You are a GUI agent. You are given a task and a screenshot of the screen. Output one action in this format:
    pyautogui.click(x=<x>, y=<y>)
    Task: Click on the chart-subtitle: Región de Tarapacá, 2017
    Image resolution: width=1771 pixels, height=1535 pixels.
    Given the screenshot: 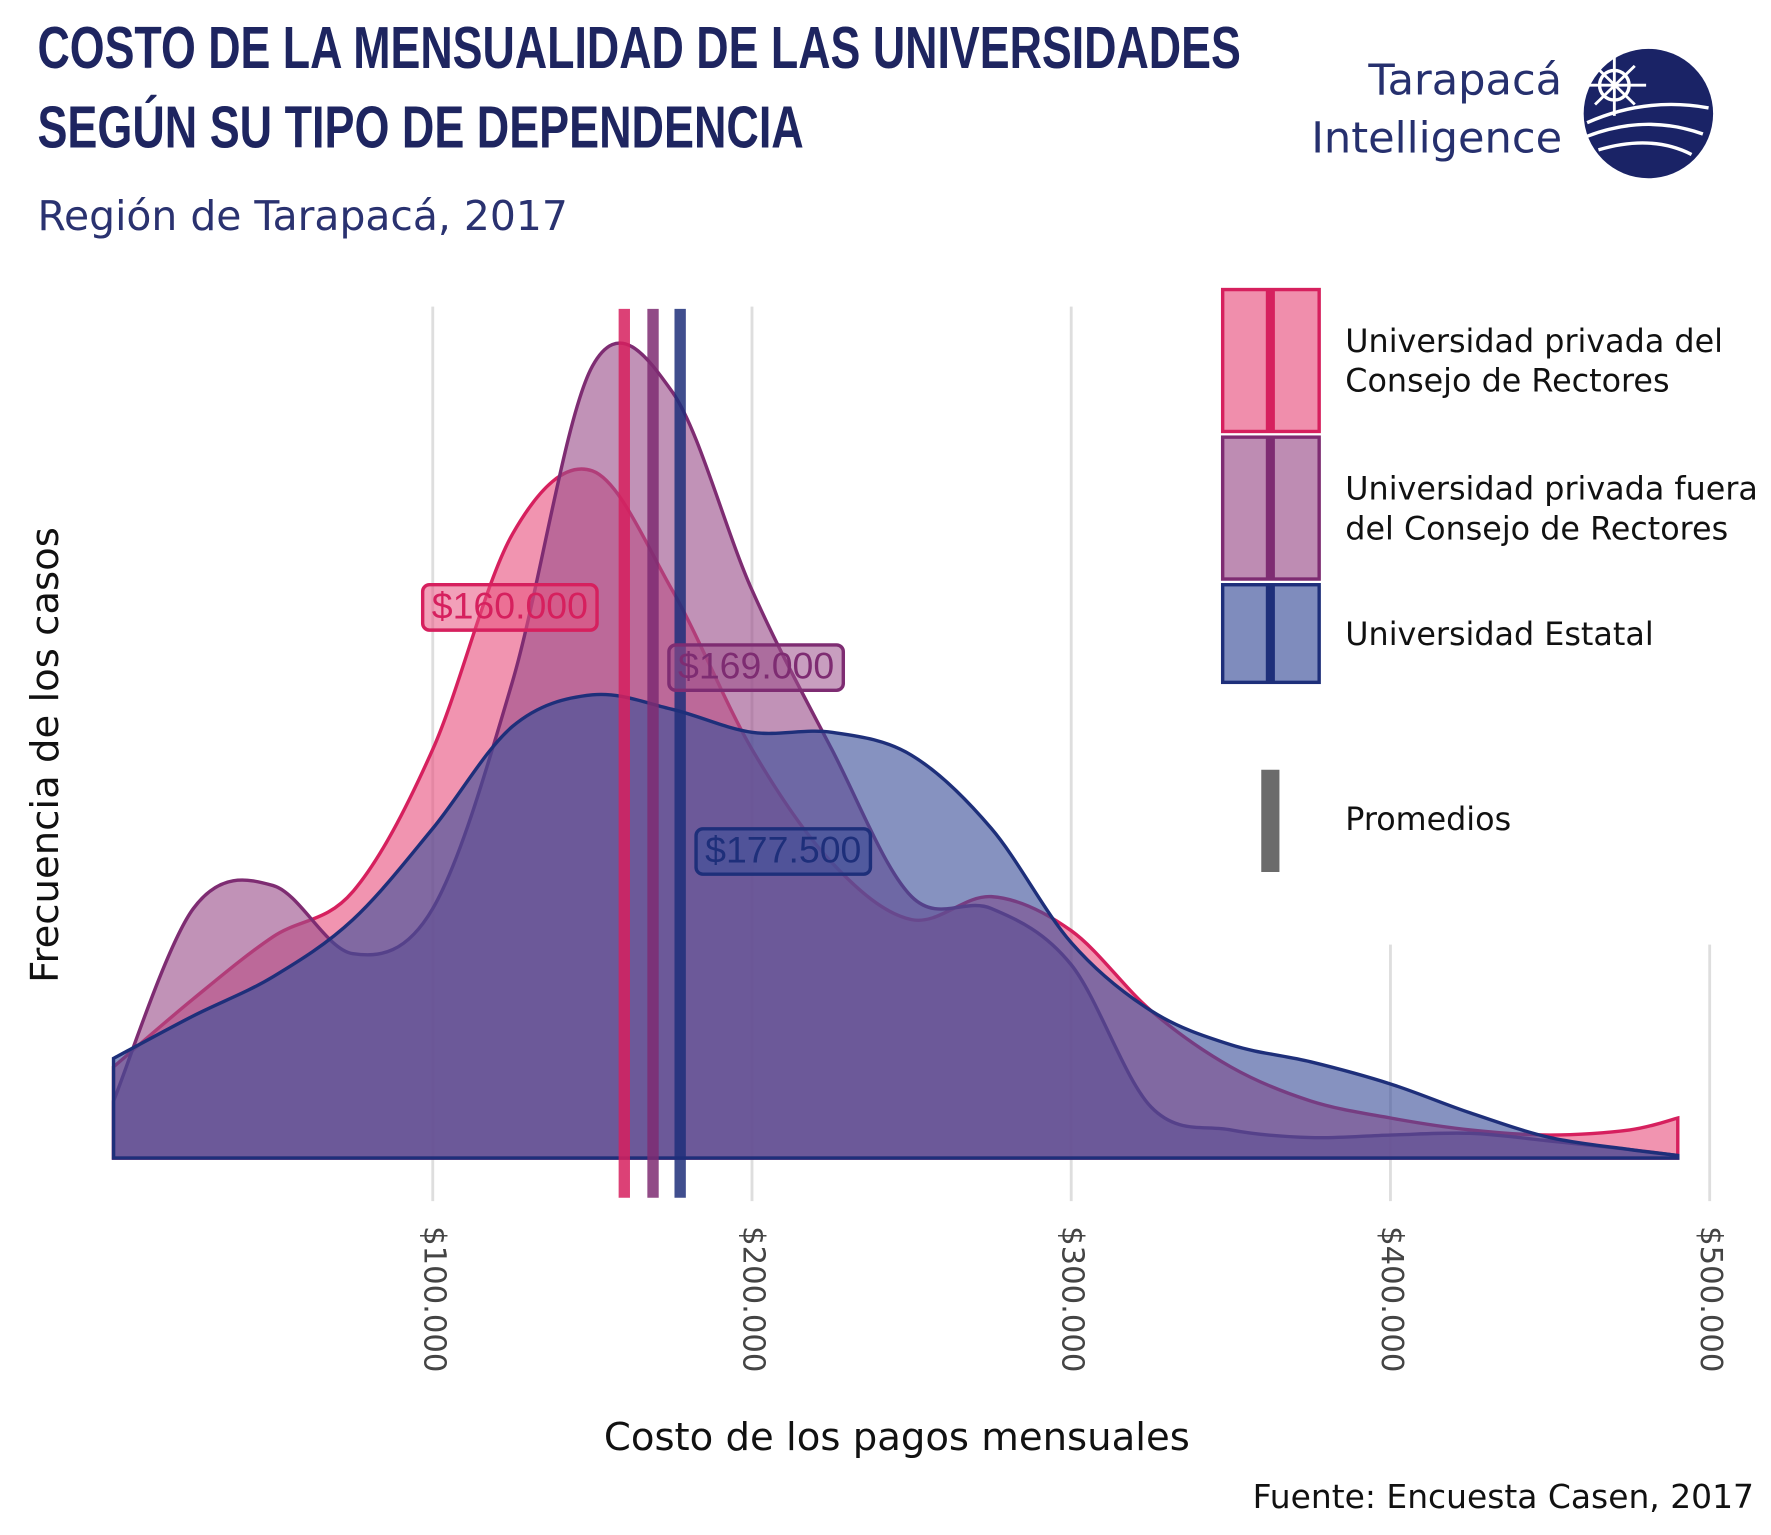 What is the action you would take?
    pyautogui.click(x=302, y=216)
    